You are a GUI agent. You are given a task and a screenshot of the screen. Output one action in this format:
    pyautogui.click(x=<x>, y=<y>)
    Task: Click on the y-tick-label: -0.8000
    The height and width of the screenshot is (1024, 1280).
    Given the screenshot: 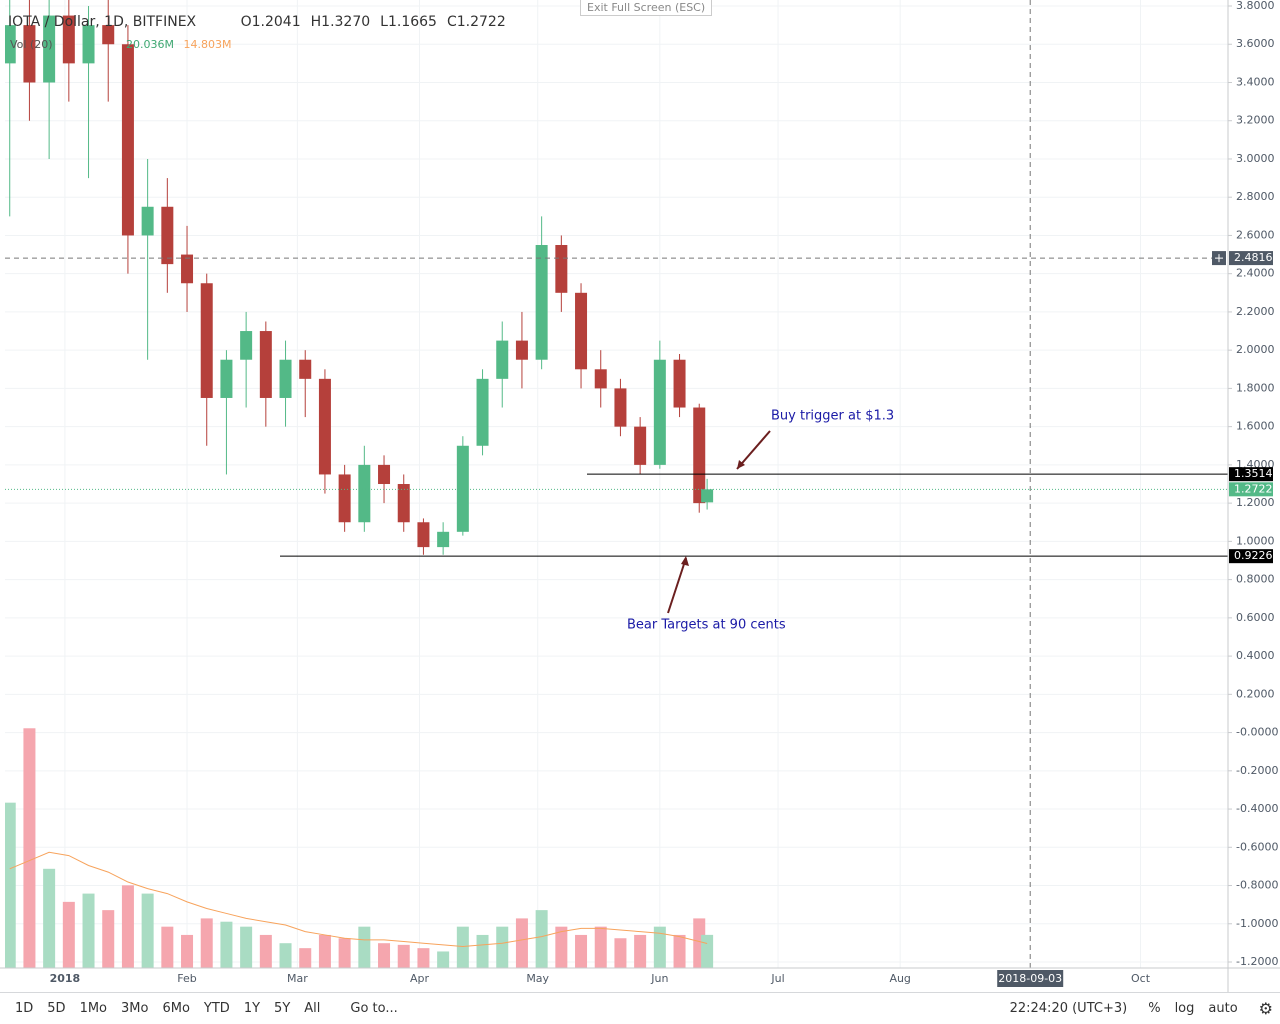 What is the action you would take?
    pyautogui.click(x=1257, y=885)
    